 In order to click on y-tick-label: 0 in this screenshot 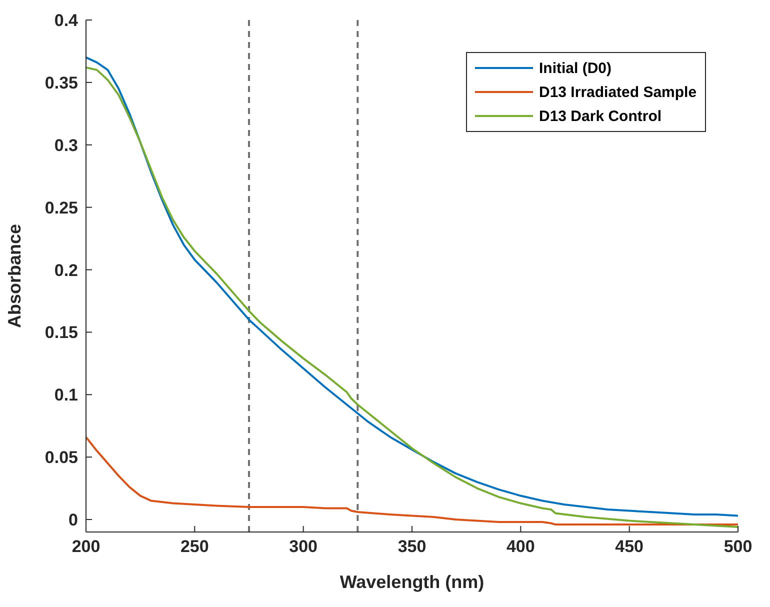, I will do `click(73, 520)`.